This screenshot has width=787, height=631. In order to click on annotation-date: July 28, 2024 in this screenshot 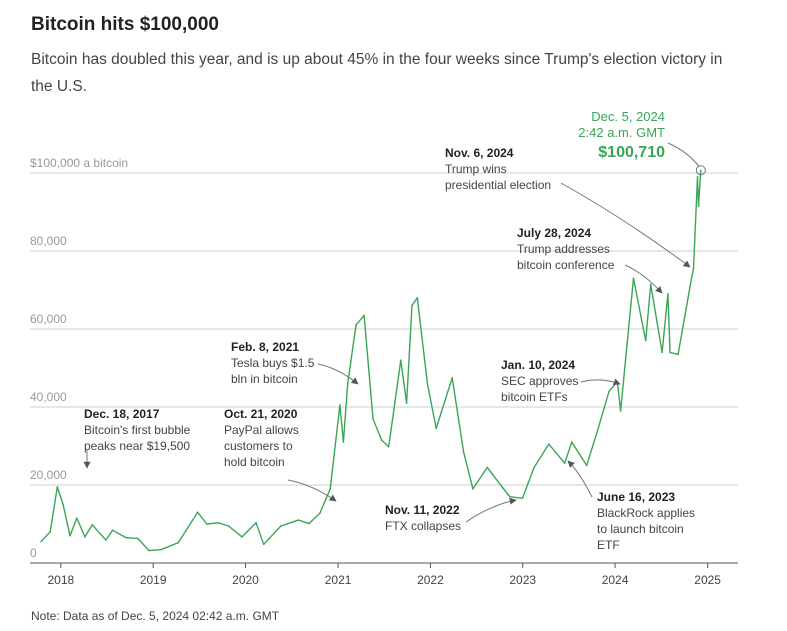, I will do `click(554, 233)`.